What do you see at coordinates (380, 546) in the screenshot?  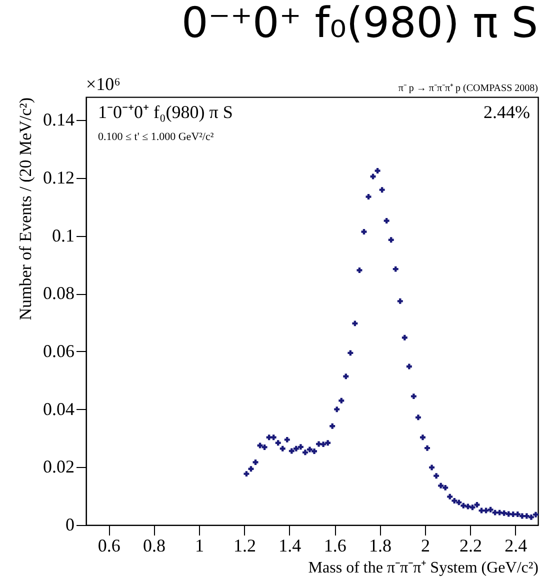 I see `x-tick-label: 1.8` at bounding box center [380, 546].